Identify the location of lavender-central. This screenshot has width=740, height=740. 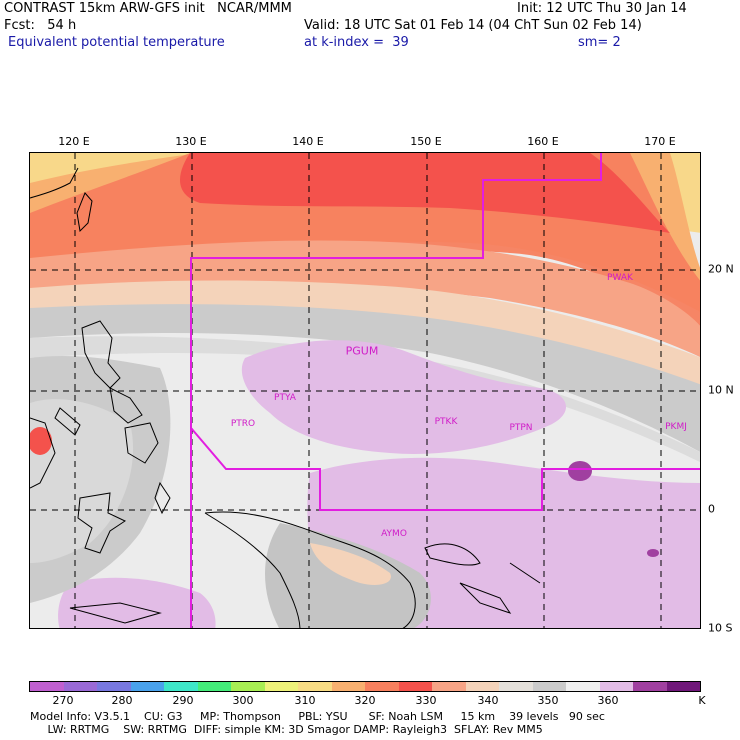
(404, 397).